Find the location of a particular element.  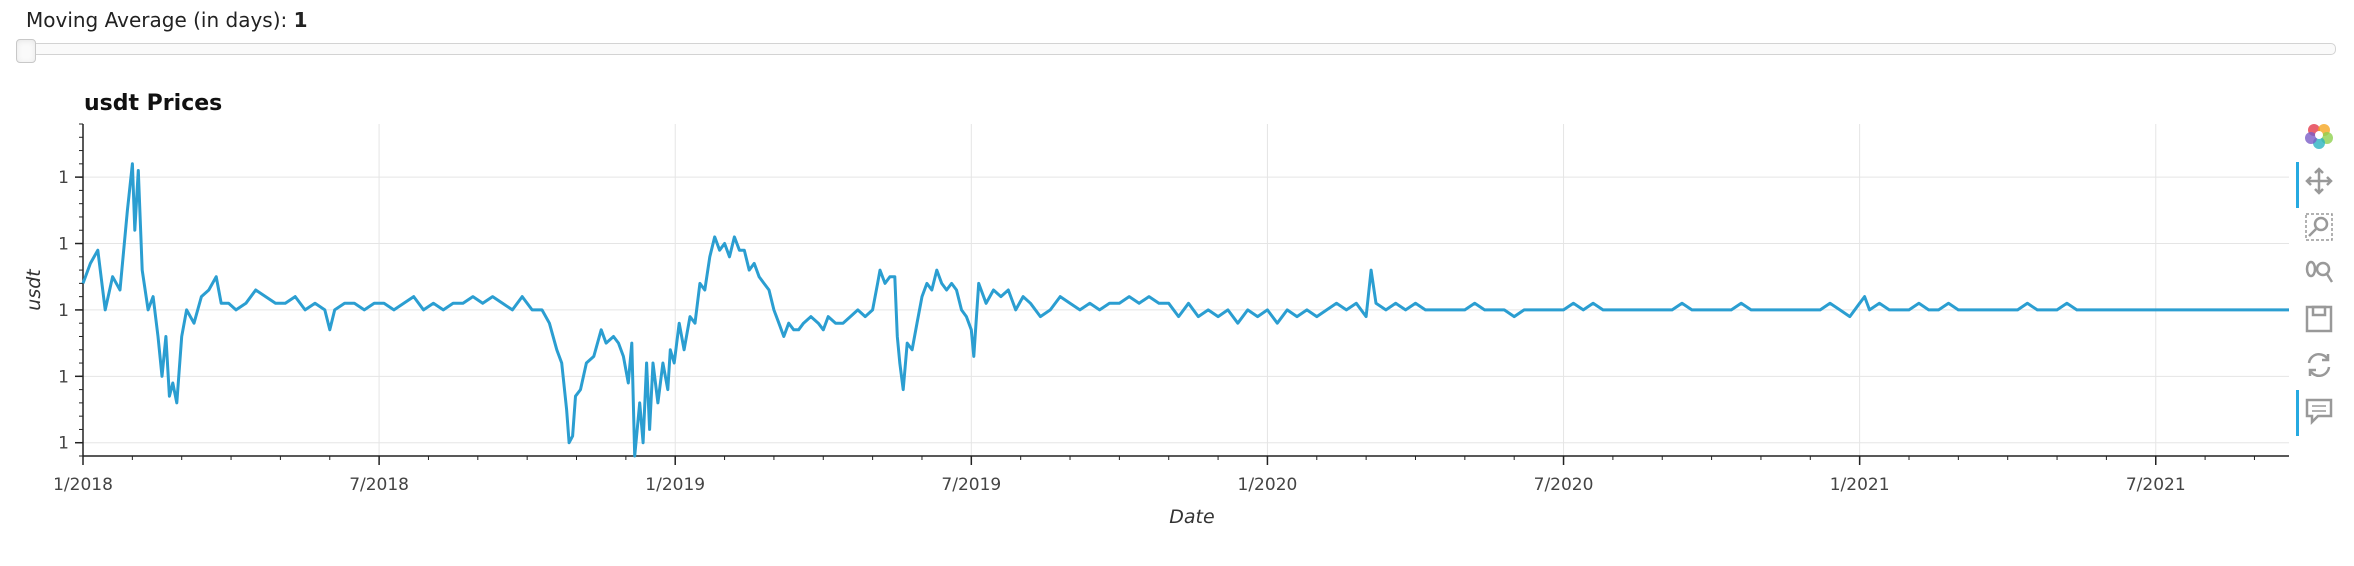

reset-icon is located at coordinates (2319, 365).